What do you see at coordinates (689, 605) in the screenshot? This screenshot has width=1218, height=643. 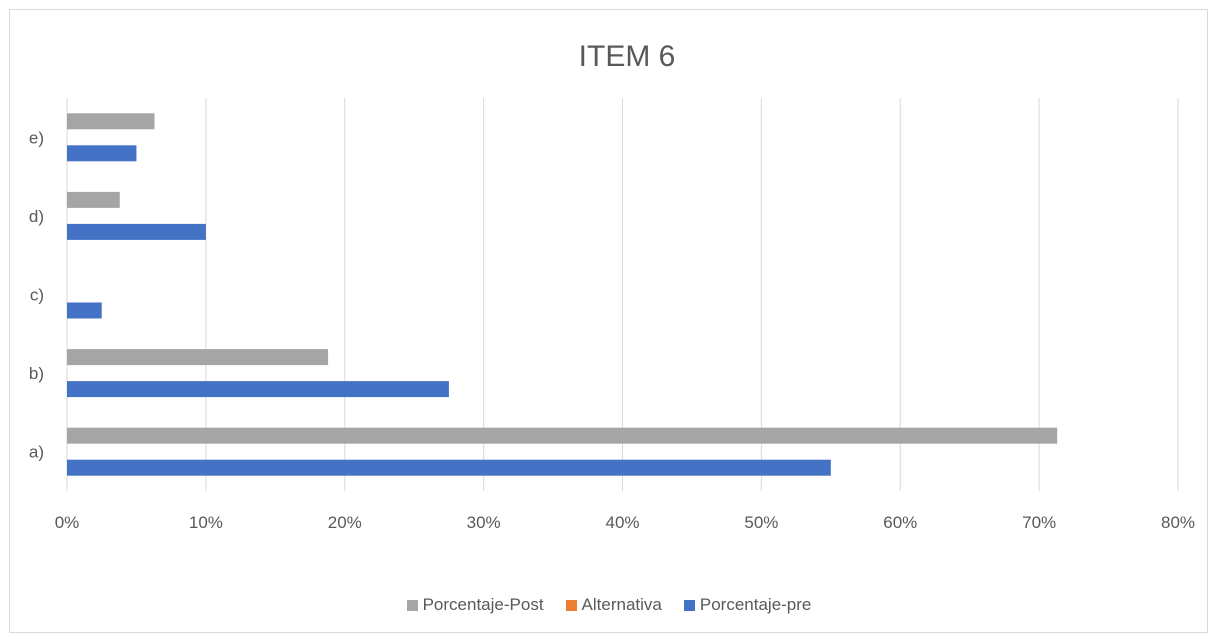 I see `legend-swatch-pre` at bounding box center [689, 605].